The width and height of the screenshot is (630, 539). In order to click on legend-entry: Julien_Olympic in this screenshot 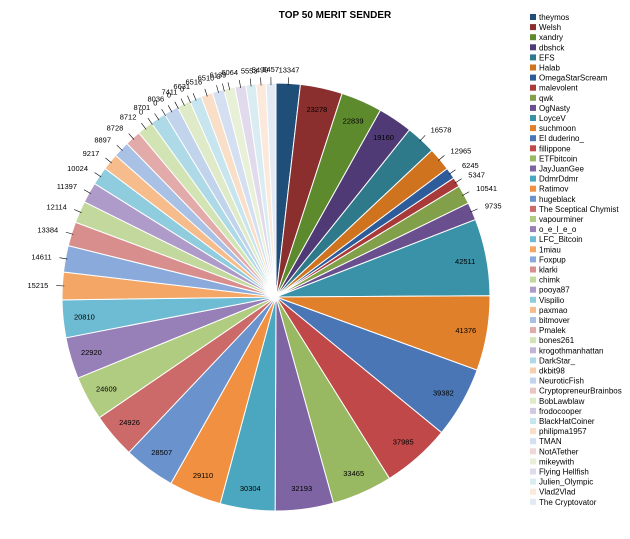, I will do `click(566, 482)`.